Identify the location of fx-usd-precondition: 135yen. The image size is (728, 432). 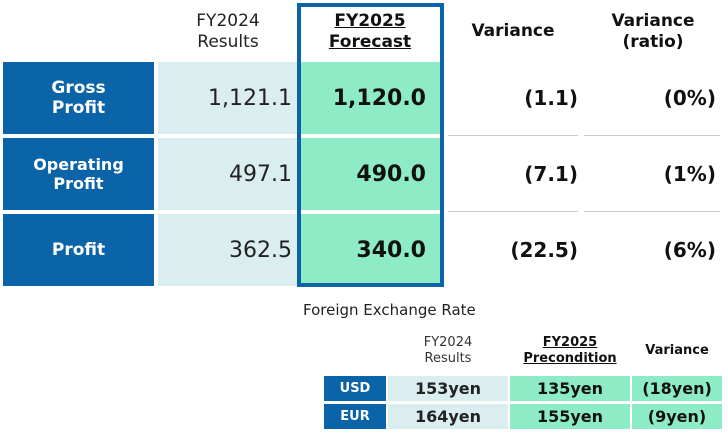
(570, 388).